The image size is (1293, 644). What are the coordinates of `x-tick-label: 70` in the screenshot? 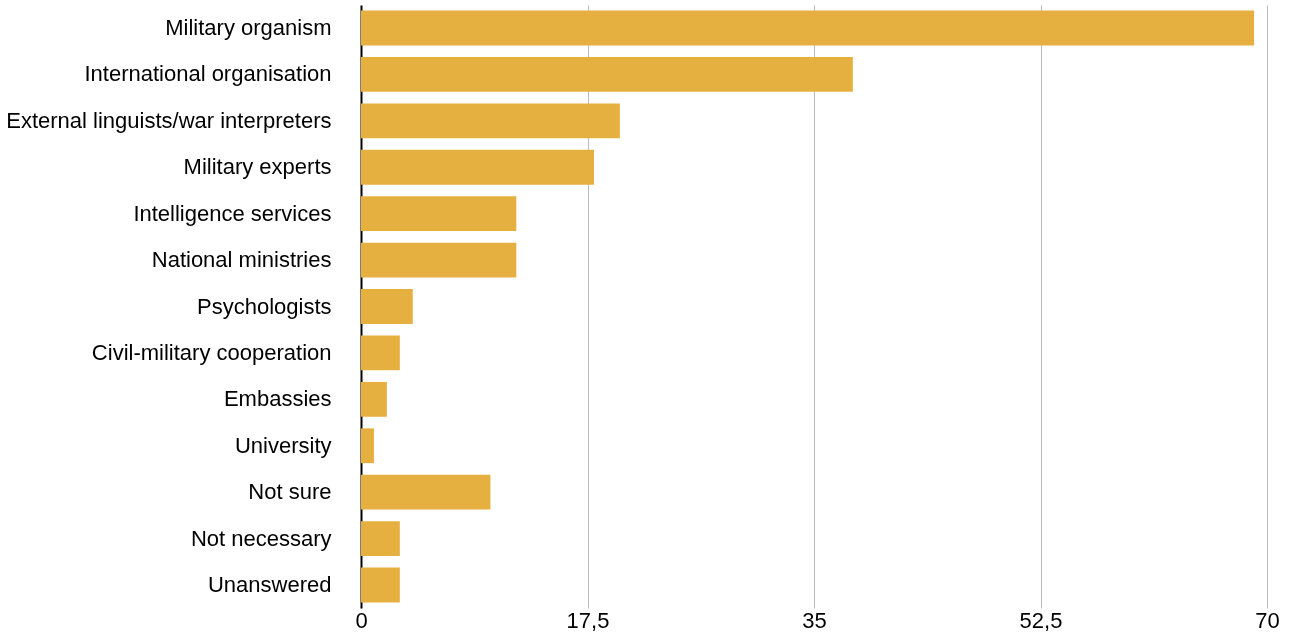 It's located at (1267, 620).